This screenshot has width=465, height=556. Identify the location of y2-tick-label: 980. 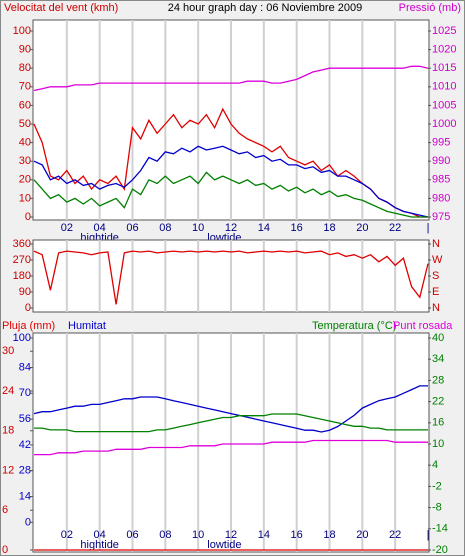
(441, 198).